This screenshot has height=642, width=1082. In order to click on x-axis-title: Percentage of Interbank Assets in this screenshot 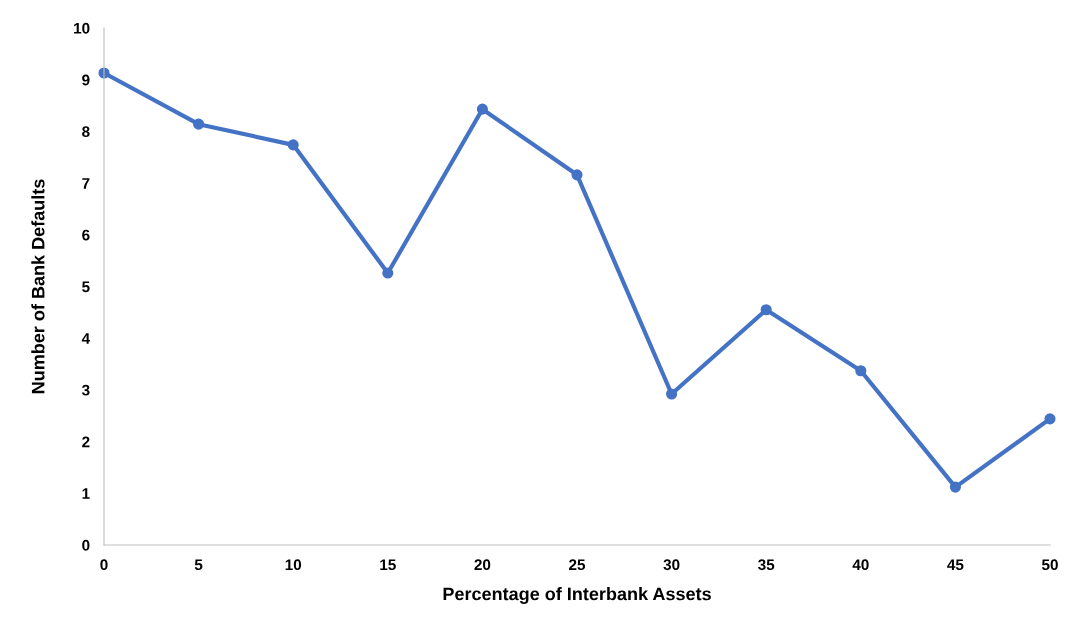, I will do `click(577, 595)`.